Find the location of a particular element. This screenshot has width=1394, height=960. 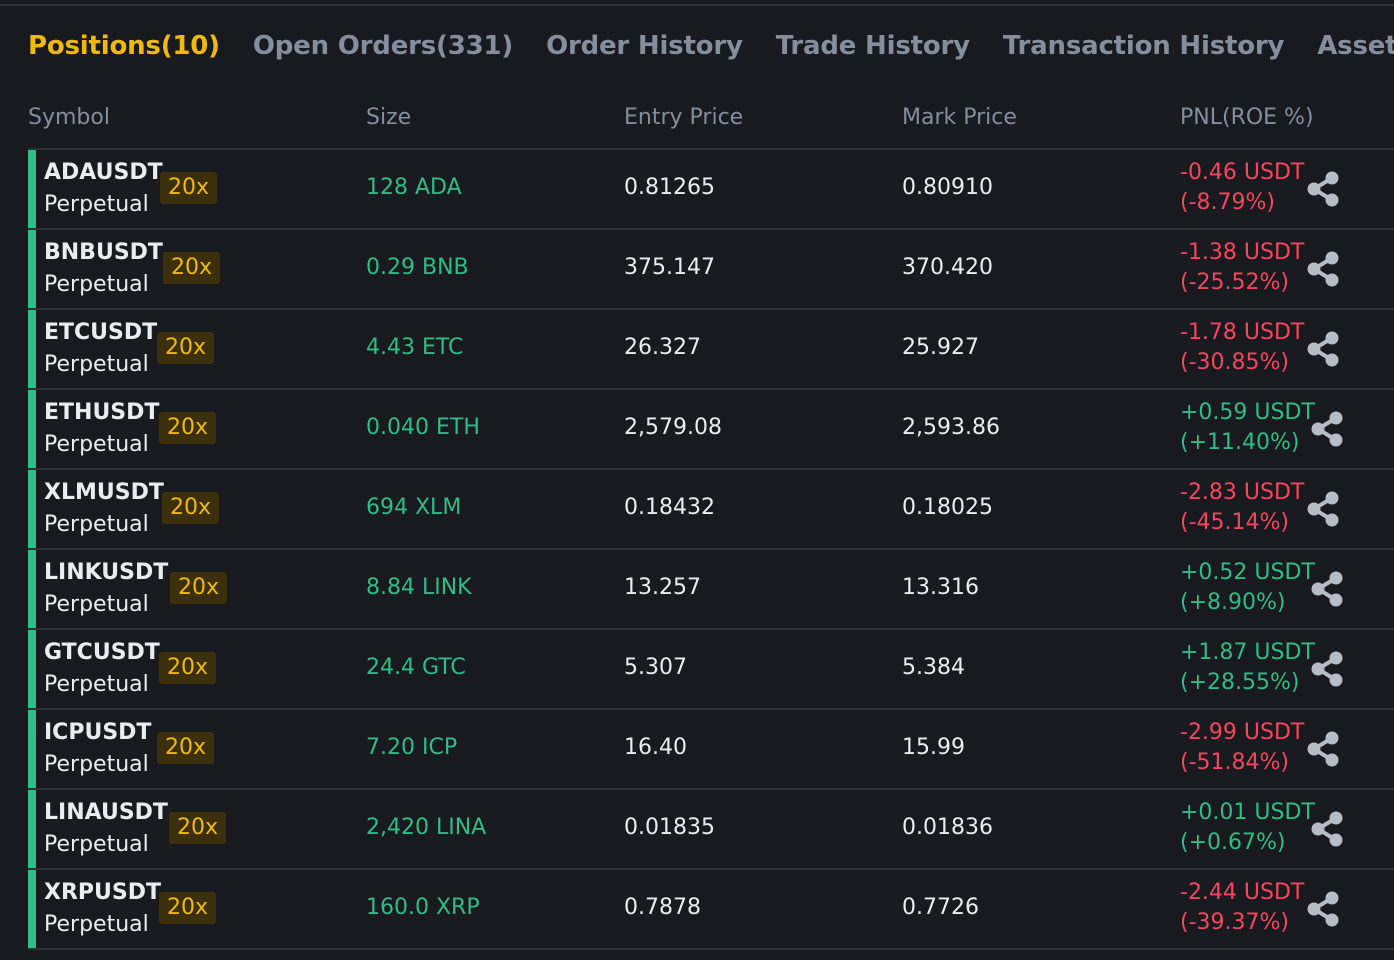

symbol-name: XRPUSDT is located at coordinates (103, 892).